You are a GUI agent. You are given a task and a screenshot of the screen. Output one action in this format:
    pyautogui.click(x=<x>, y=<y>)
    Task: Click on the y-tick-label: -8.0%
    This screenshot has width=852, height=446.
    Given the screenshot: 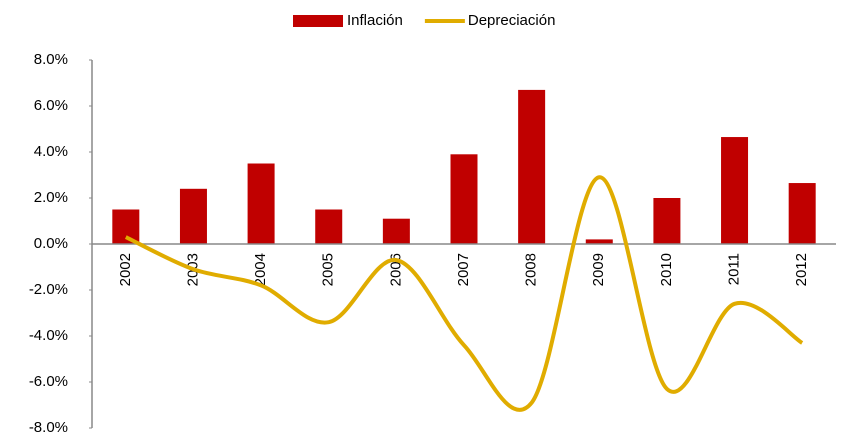 What is the action you would take?
    pyautogui.click(x=48, y=427)
    